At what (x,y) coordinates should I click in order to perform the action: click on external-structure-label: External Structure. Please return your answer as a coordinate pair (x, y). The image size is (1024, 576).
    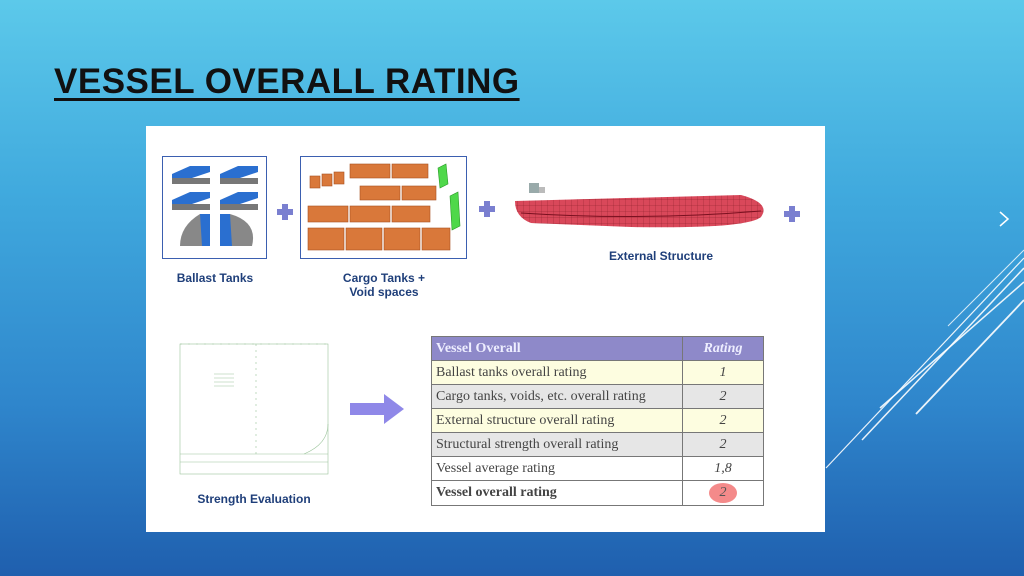
    Looking at the image, I should click on (661, 256).